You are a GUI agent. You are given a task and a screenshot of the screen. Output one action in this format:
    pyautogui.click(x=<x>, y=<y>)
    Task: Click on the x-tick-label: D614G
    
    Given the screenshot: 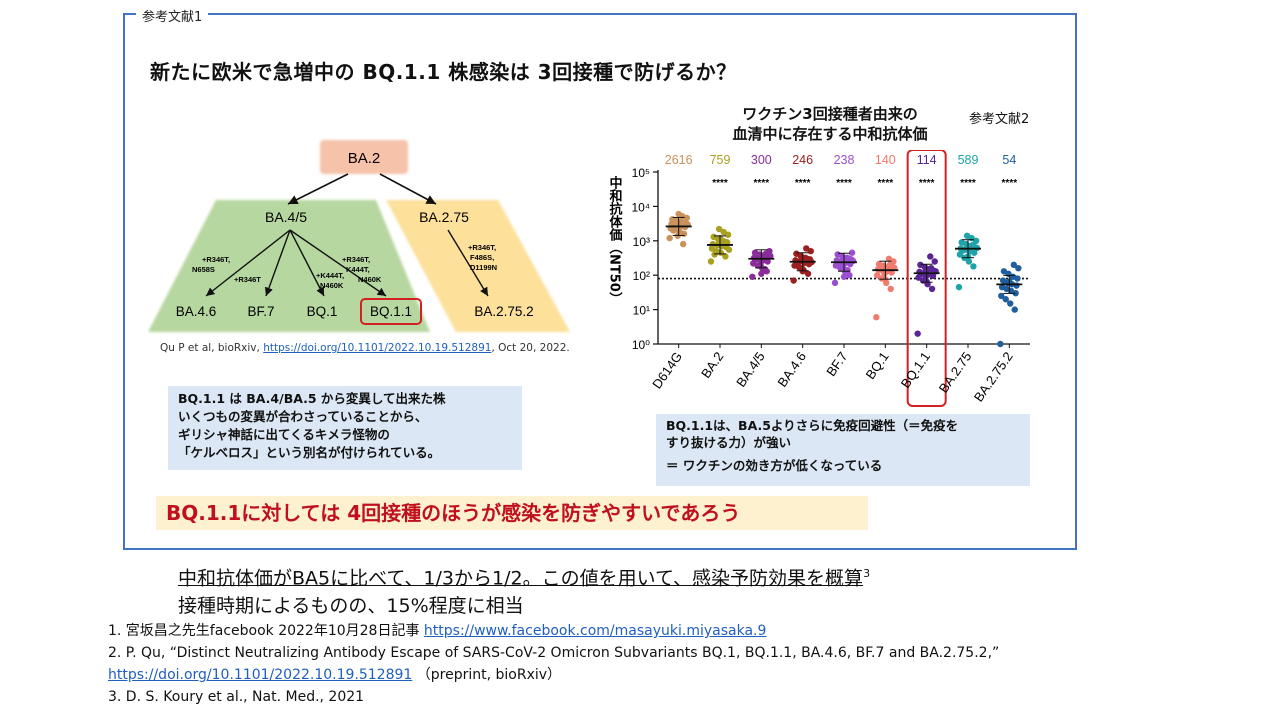 What is the action you would take?
    pyautogui.click(x=667, y=370)
    